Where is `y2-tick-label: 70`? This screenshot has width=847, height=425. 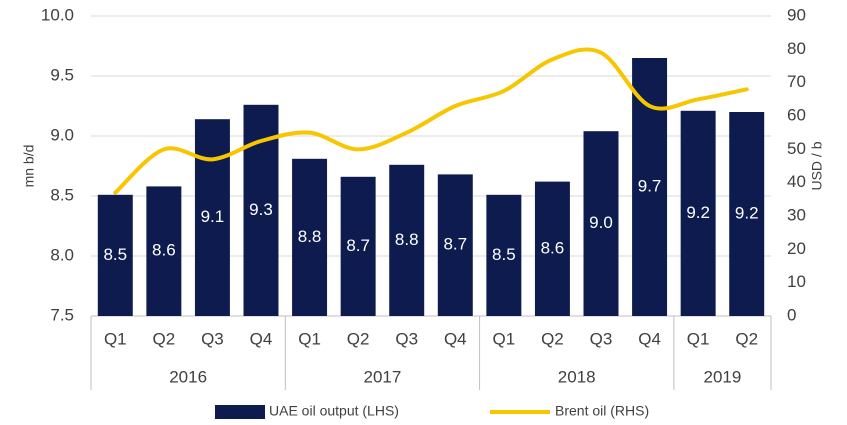 y2-tick-label: 70 is located at coordinates (796, 81).